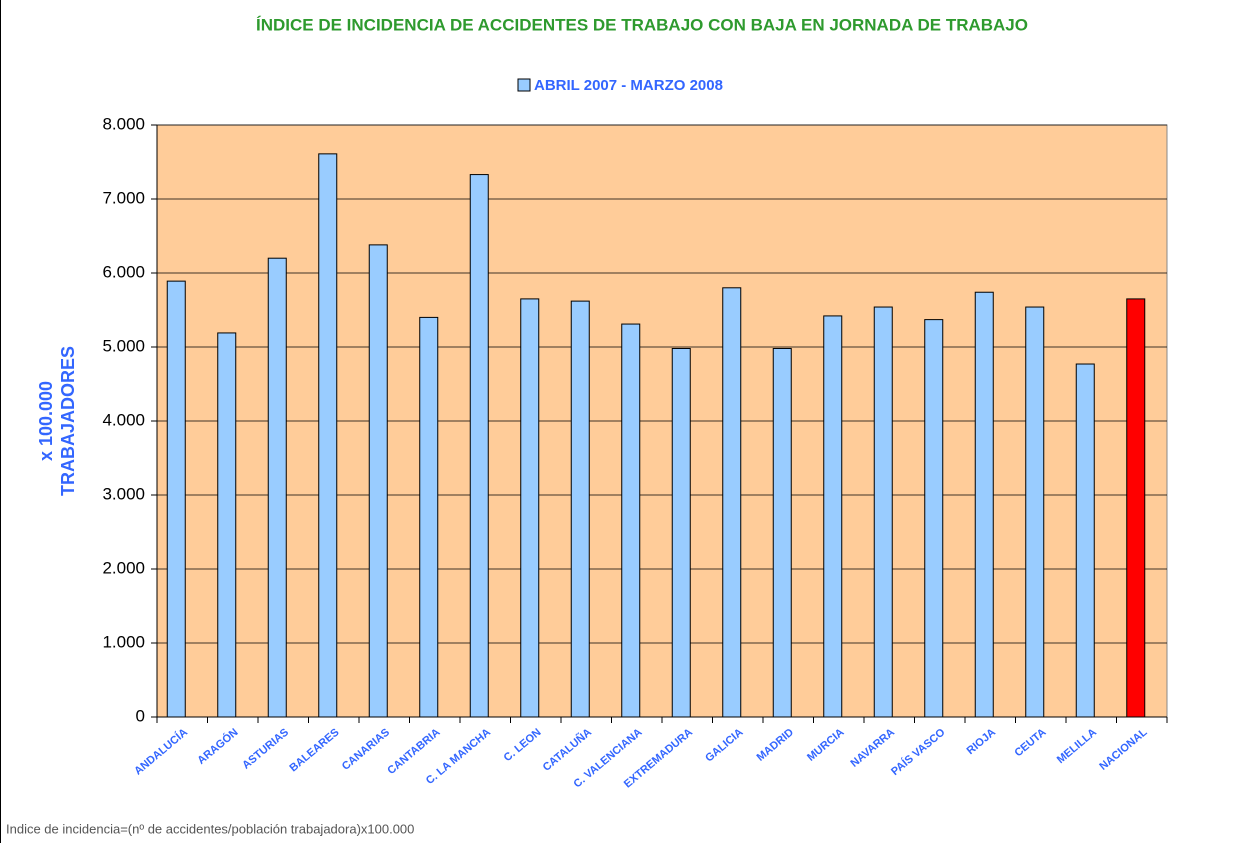 The image size is (1254, 843). Describe the element at coordinates (123, 641) in the screenshot. I see `y-tick-label: 1.000` at that location.